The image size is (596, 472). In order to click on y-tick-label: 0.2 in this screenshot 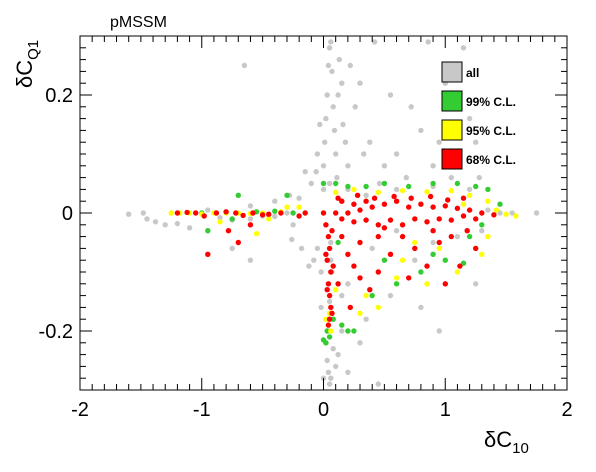, I will do `click(59, 96)`.